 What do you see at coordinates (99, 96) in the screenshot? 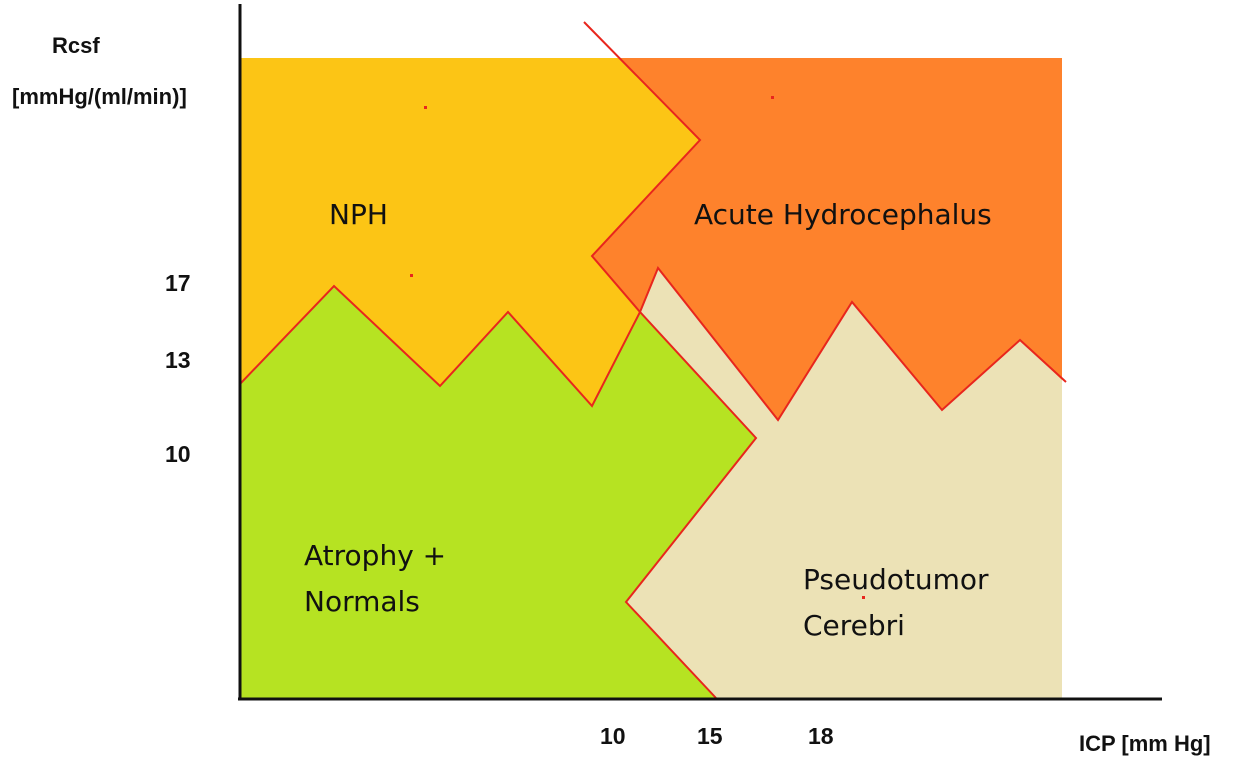
I see `y-axis-title-line2: [mmHg/(ml/min)]` at bounding box center [99, 96].